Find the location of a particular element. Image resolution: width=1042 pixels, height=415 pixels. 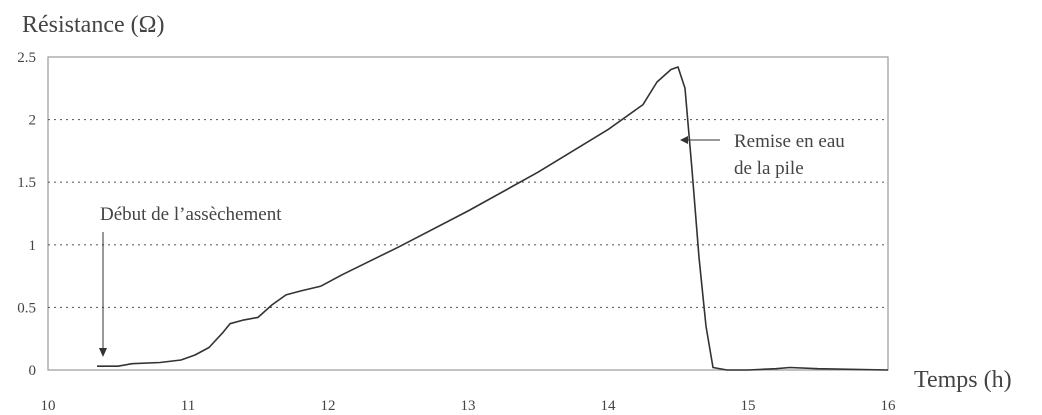

y-tick-label: 2.5 is located at coordinates (26, 58).